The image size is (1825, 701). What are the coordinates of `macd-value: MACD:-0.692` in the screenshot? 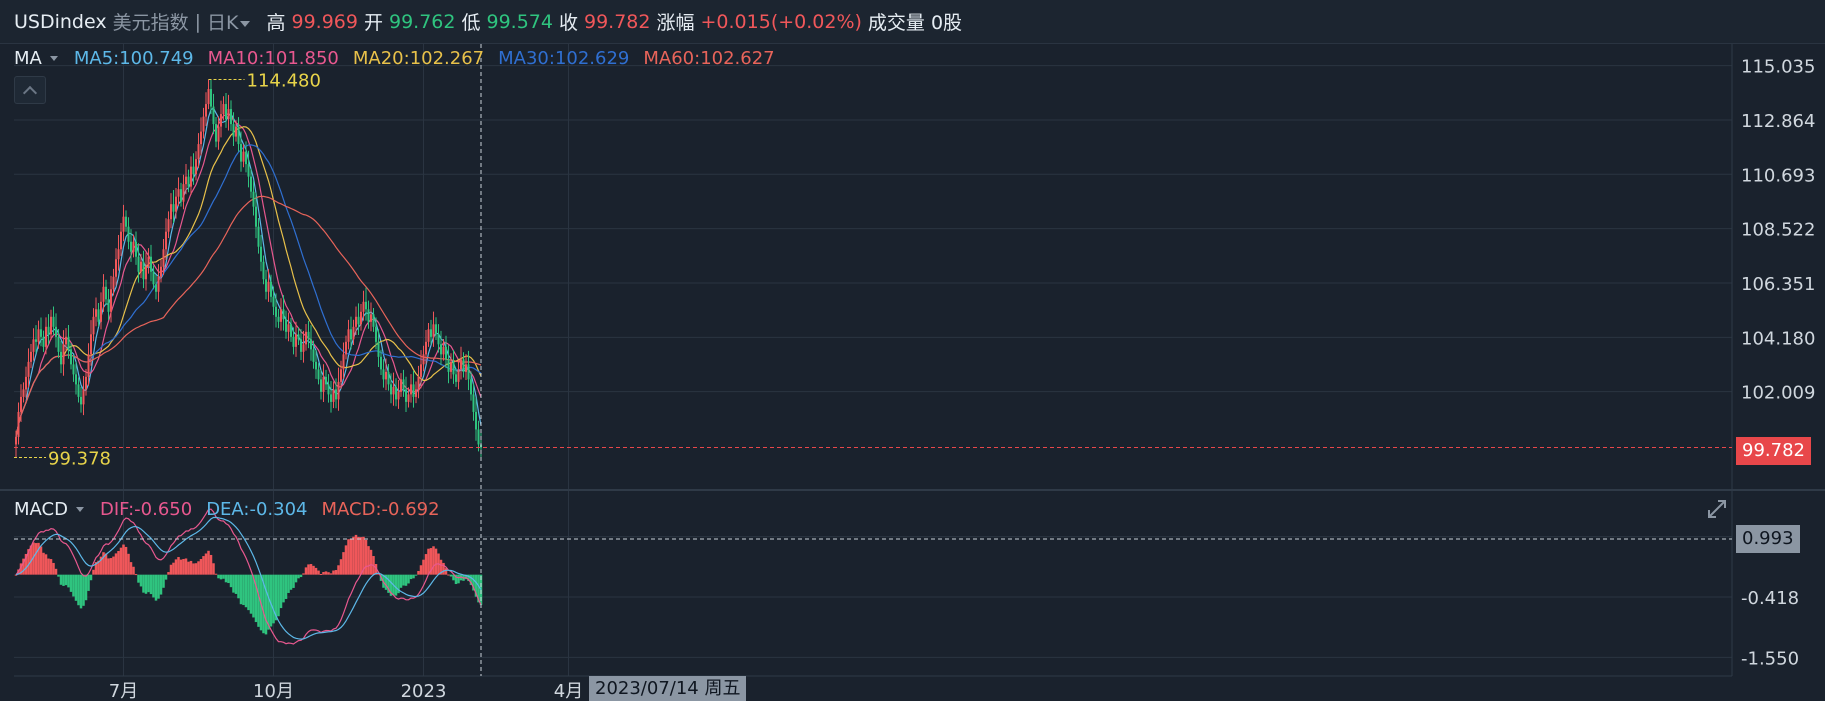 It's located at (380, 509).